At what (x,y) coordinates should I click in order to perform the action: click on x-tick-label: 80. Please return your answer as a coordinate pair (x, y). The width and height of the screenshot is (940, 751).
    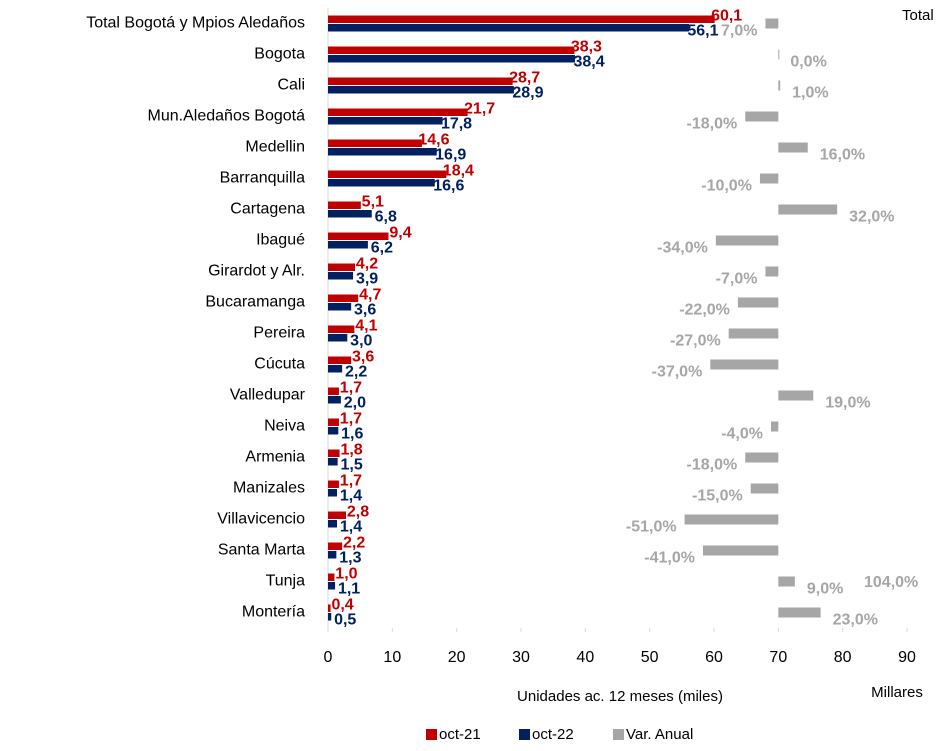
    Looking at the image, I should click on (843, 657).